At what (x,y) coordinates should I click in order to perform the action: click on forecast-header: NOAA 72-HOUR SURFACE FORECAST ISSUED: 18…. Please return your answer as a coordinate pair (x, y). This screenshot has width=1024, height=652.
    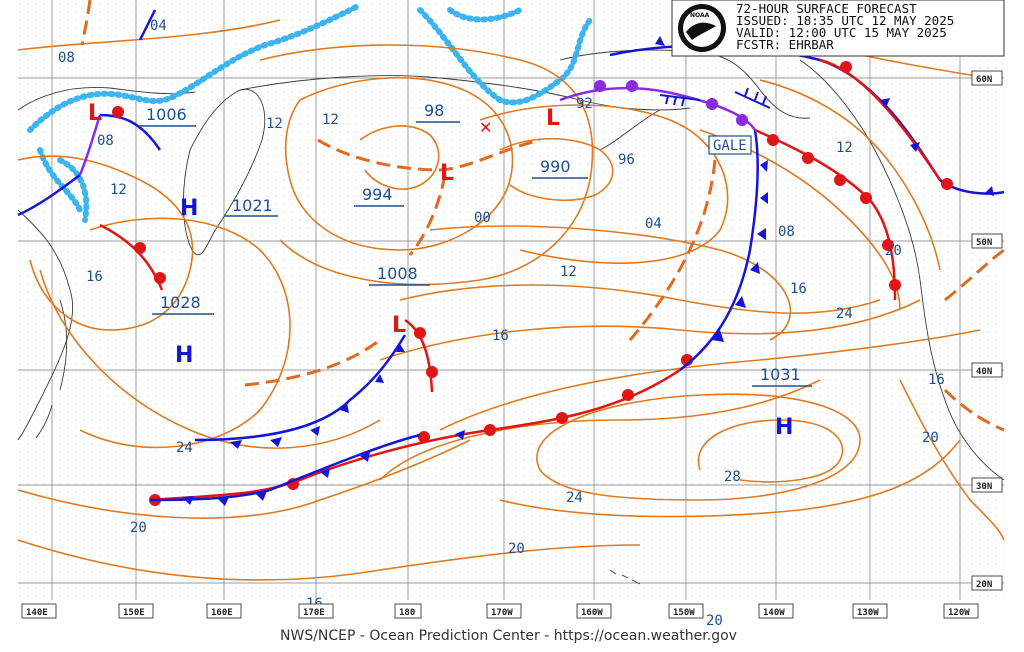
    Looking at the image, I should click on (838, 28).